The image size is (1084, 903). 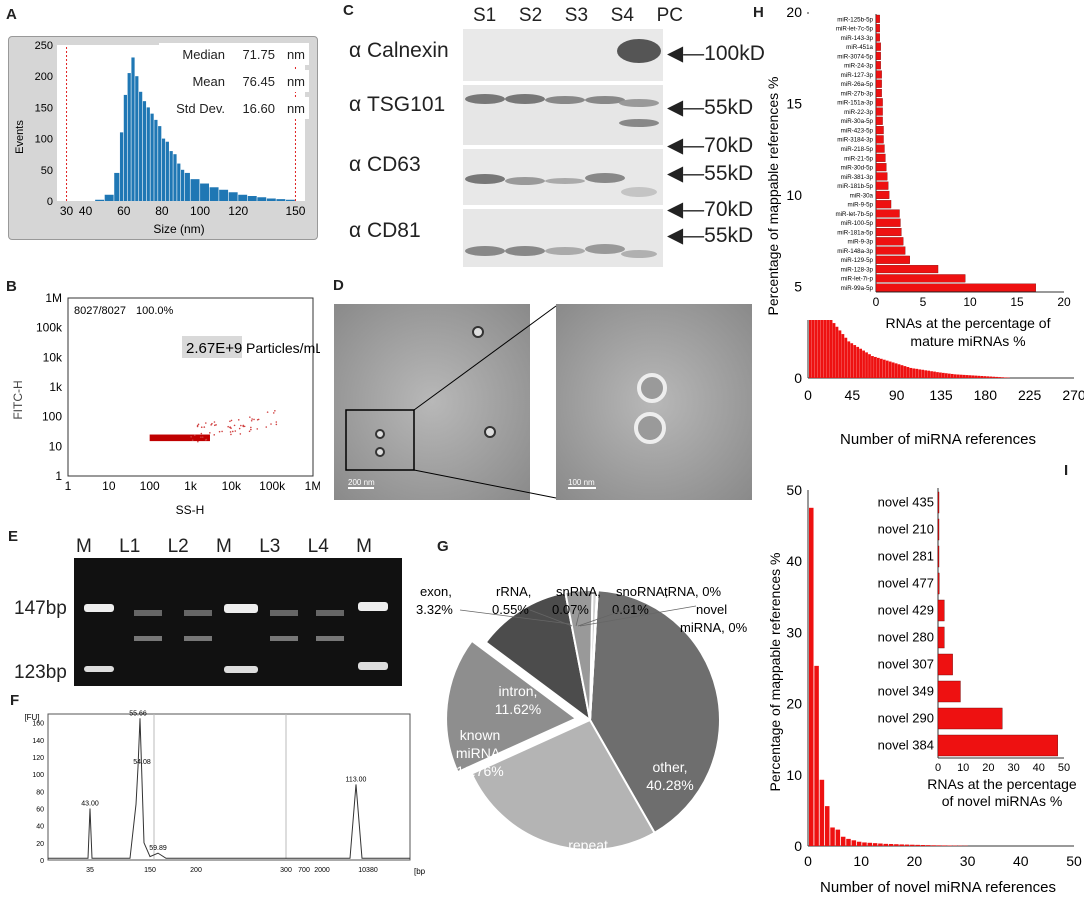 I want to click on inset-category: miR-30a, so click(x=862, y=195).